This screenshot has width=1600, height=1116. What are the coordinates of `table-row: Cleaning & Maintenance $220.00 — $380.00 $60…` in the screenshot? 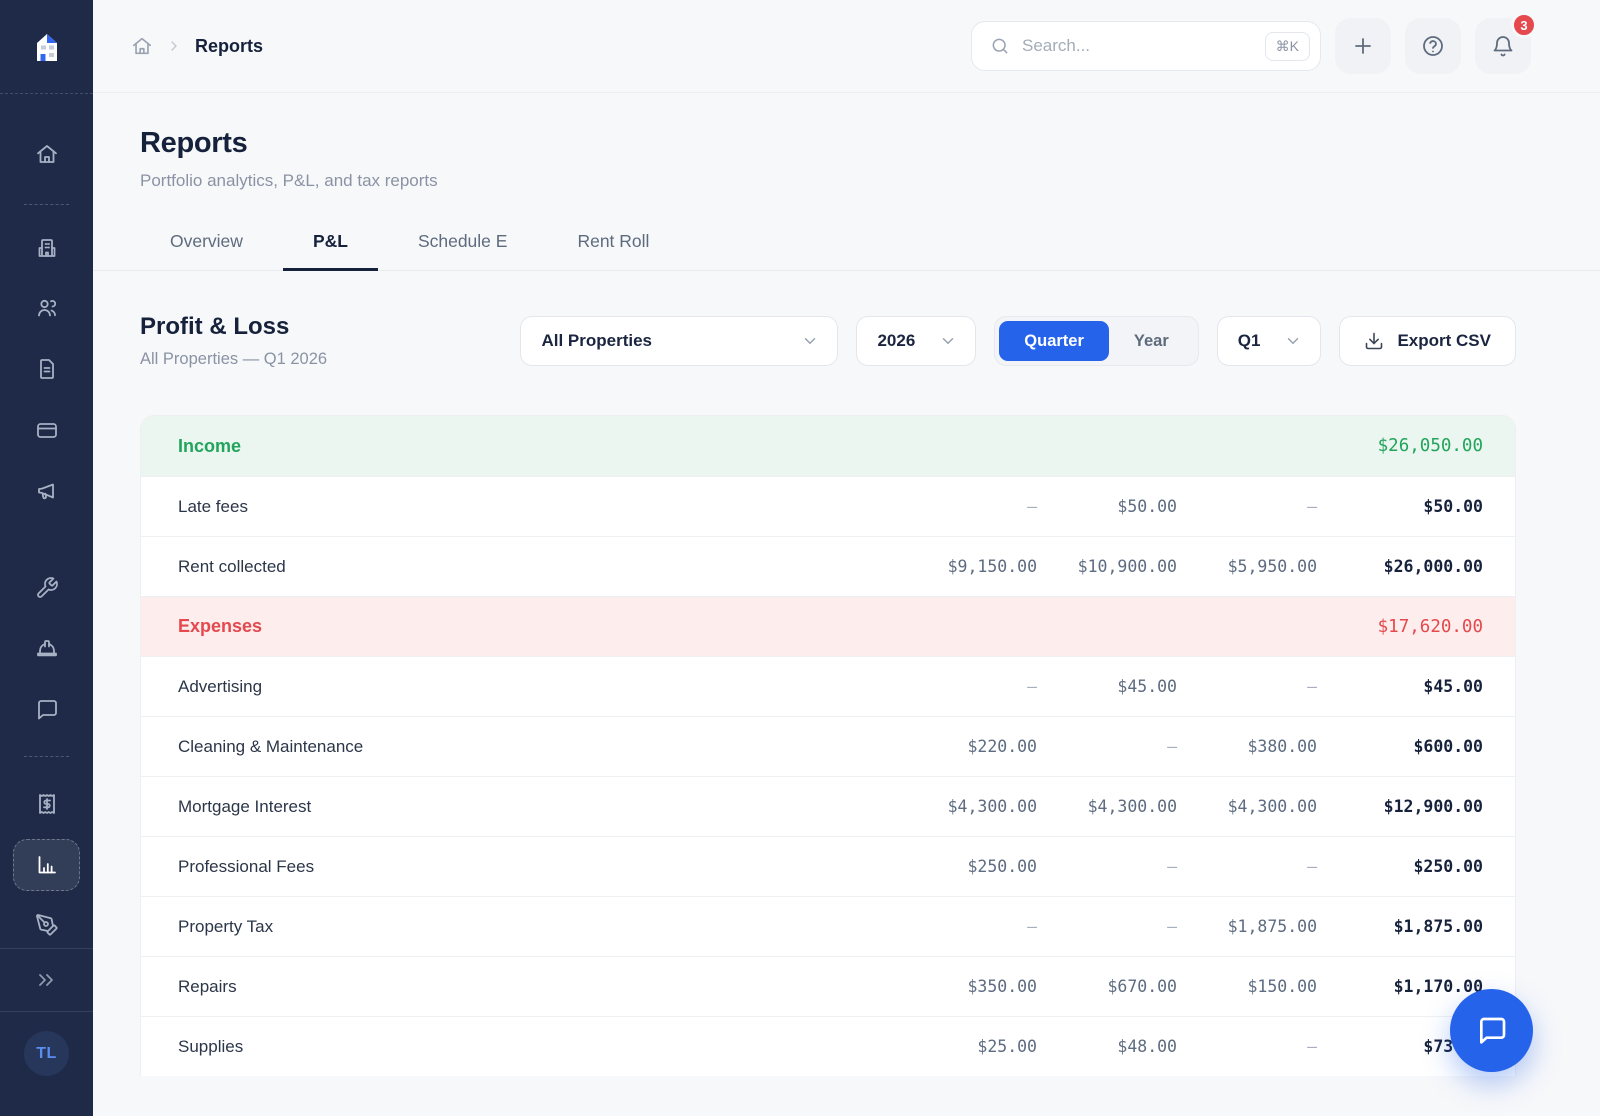 It's located at (828, 746).